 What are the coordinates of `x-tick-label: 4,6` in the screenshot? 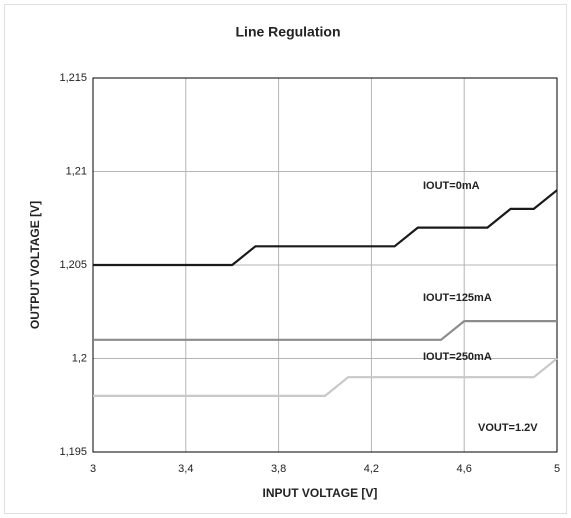 It's located at (464, 469).